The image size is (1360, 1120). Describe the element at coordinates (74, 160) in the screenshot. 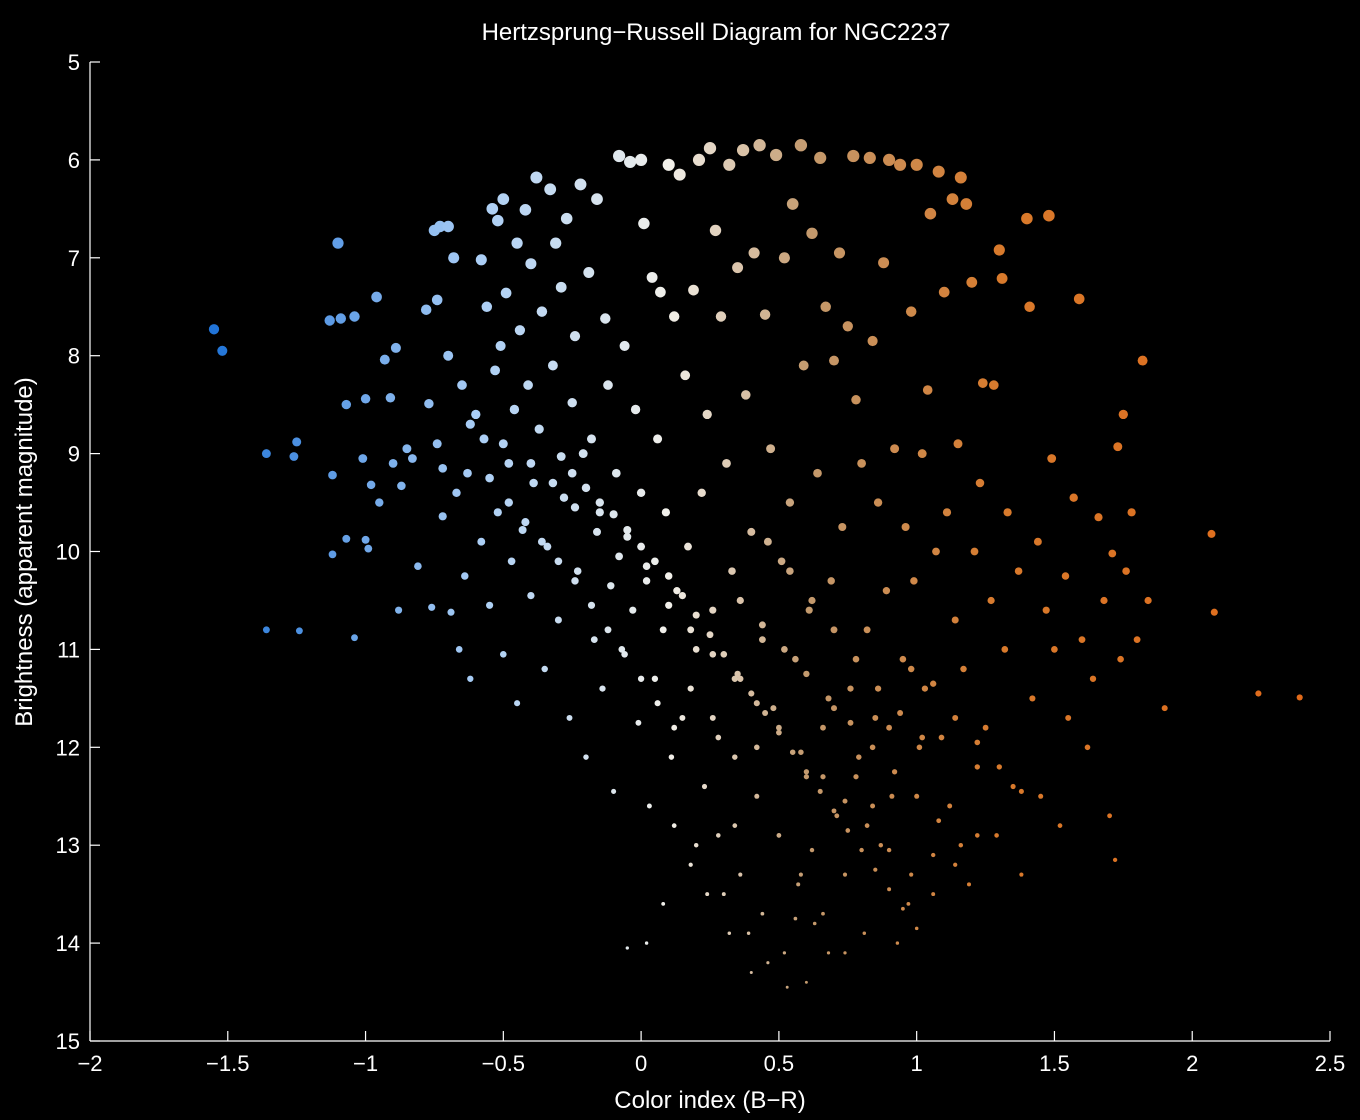

I see `y-tick-label: 6` at that location.